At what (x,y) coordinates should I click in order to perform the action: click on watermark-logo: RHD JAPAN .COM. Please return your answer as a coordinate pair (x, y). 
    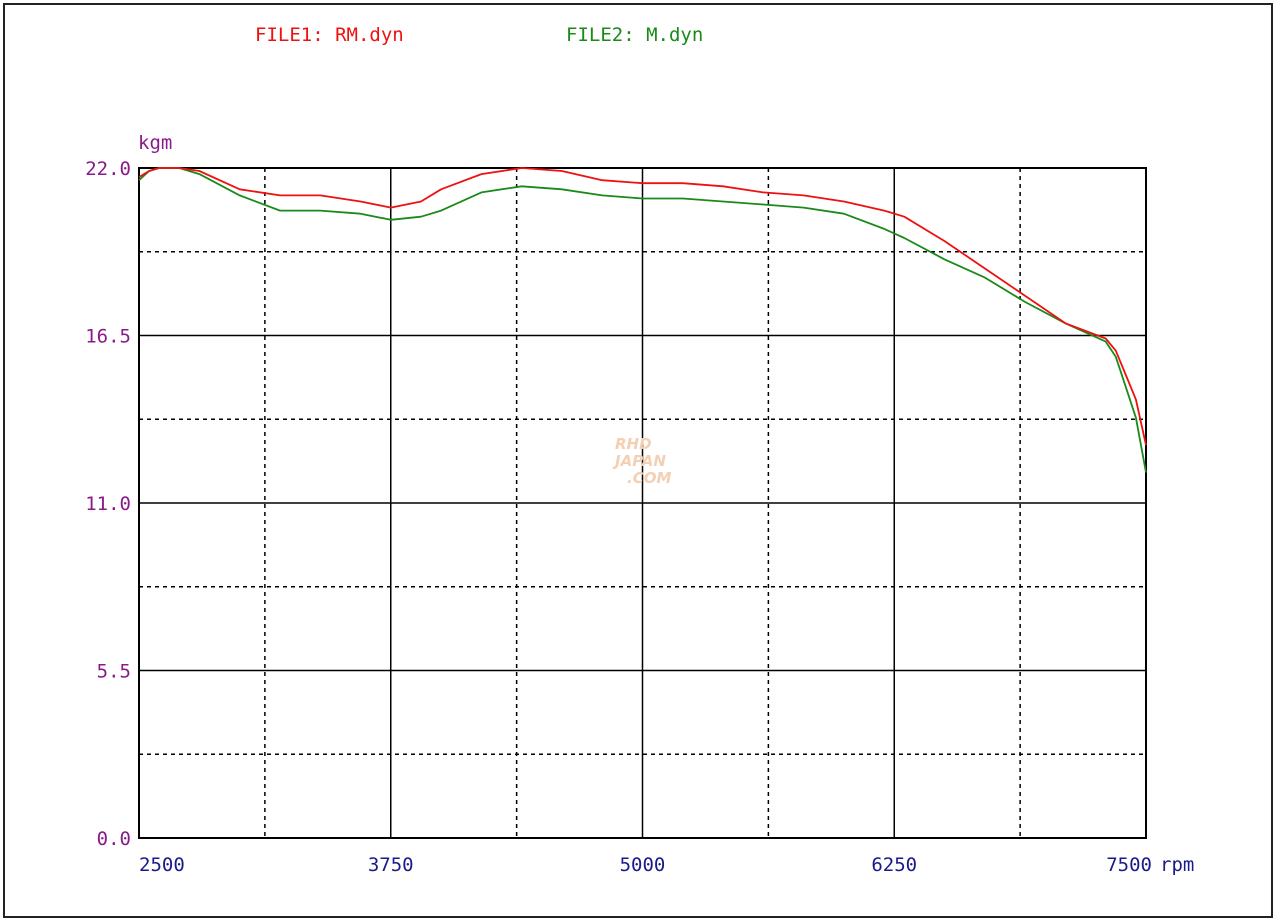
    Looking at the image, I should click on (641, 461).